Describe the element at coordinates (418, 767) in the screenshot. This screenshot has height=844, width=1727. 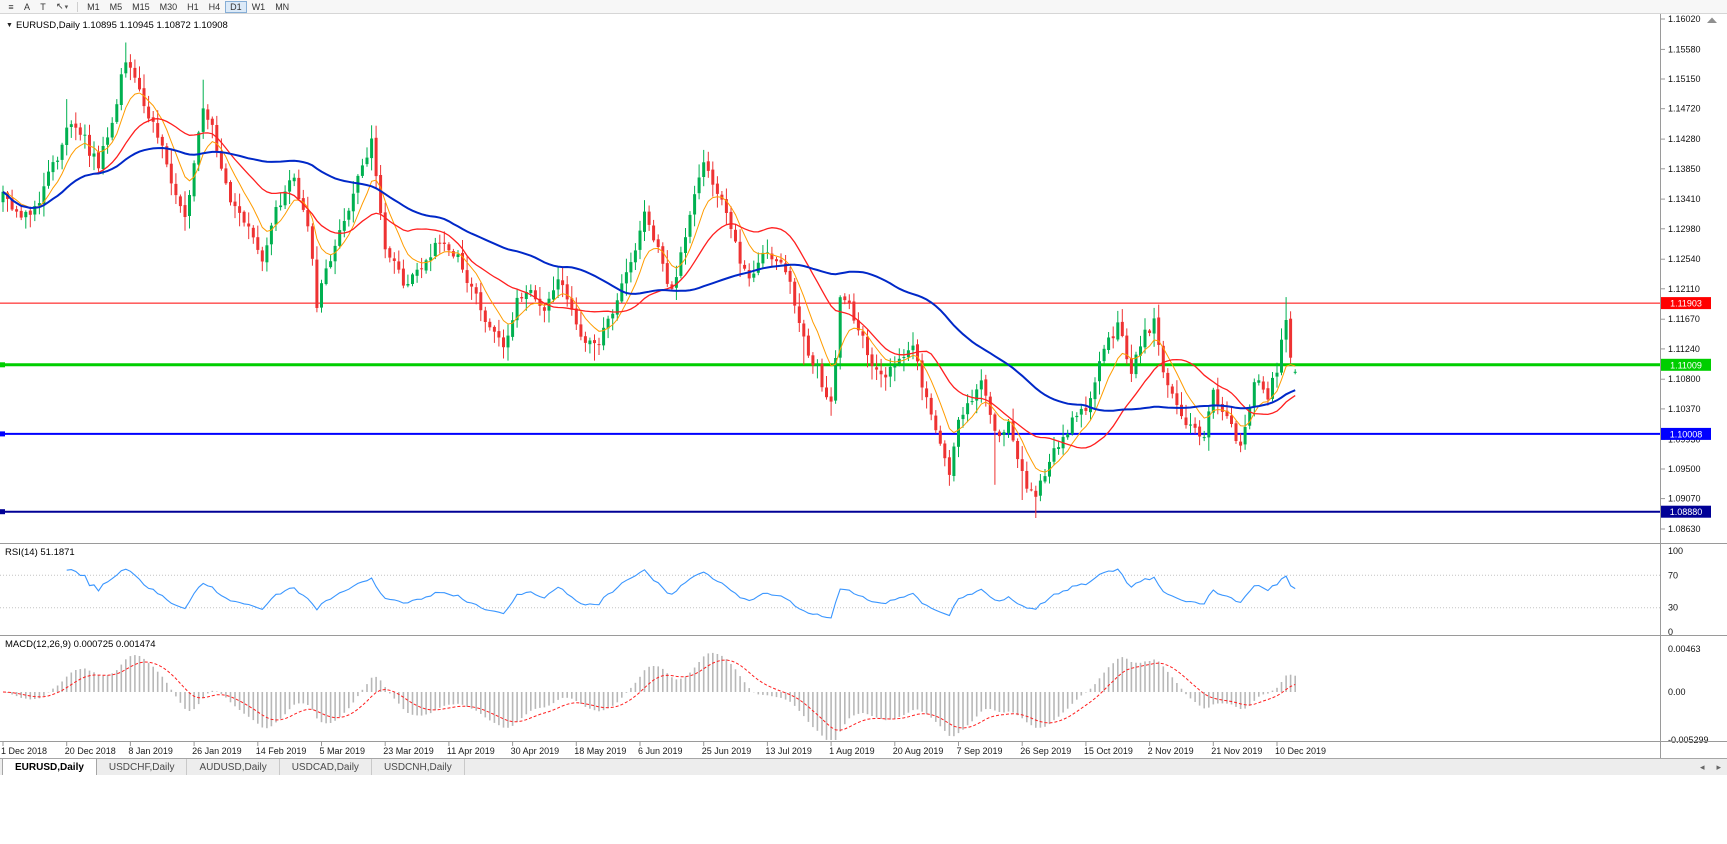
I see `tab-usdcnh-daily: USDCNH,Daily` at that location.